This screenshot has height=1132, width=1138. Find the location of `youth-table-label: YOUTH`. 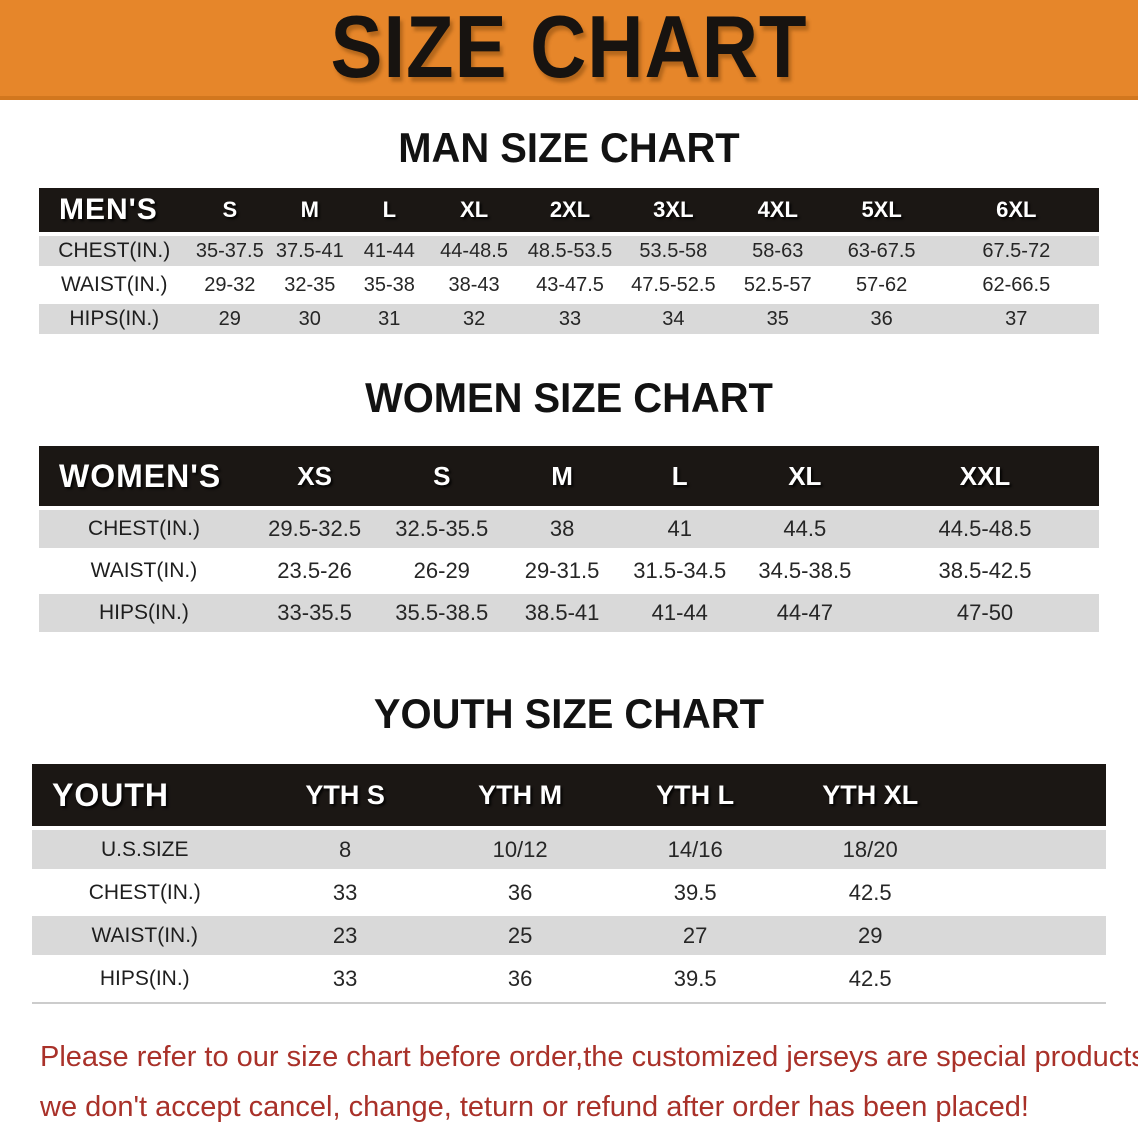

youth-table-label: YOUTH is located at coordinates (145, 795).